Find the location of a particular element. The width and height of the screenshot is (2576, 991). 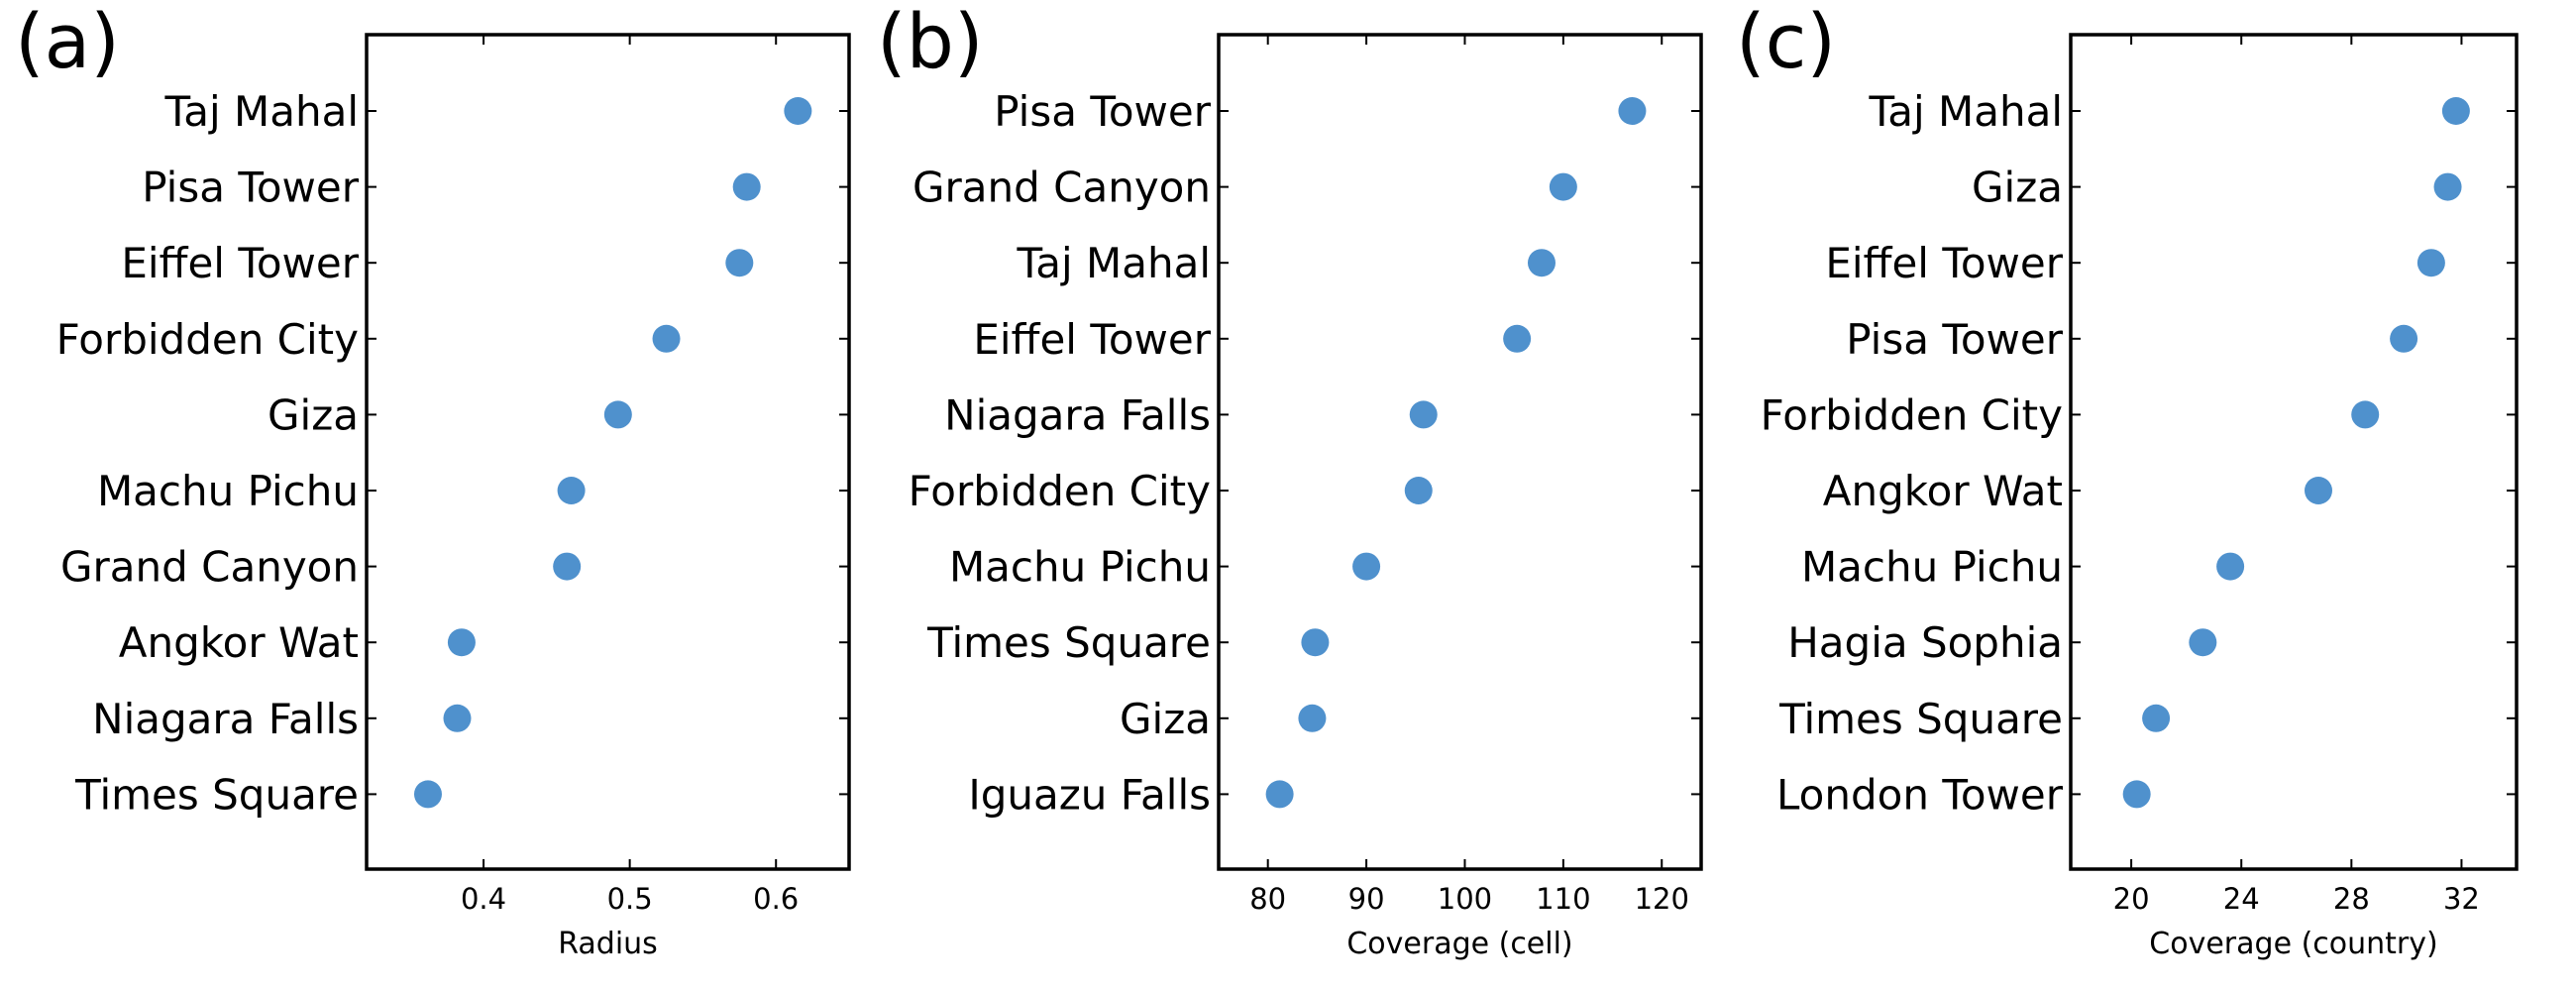

x-tick-label: 20 is located at coordinates (2131, 899).